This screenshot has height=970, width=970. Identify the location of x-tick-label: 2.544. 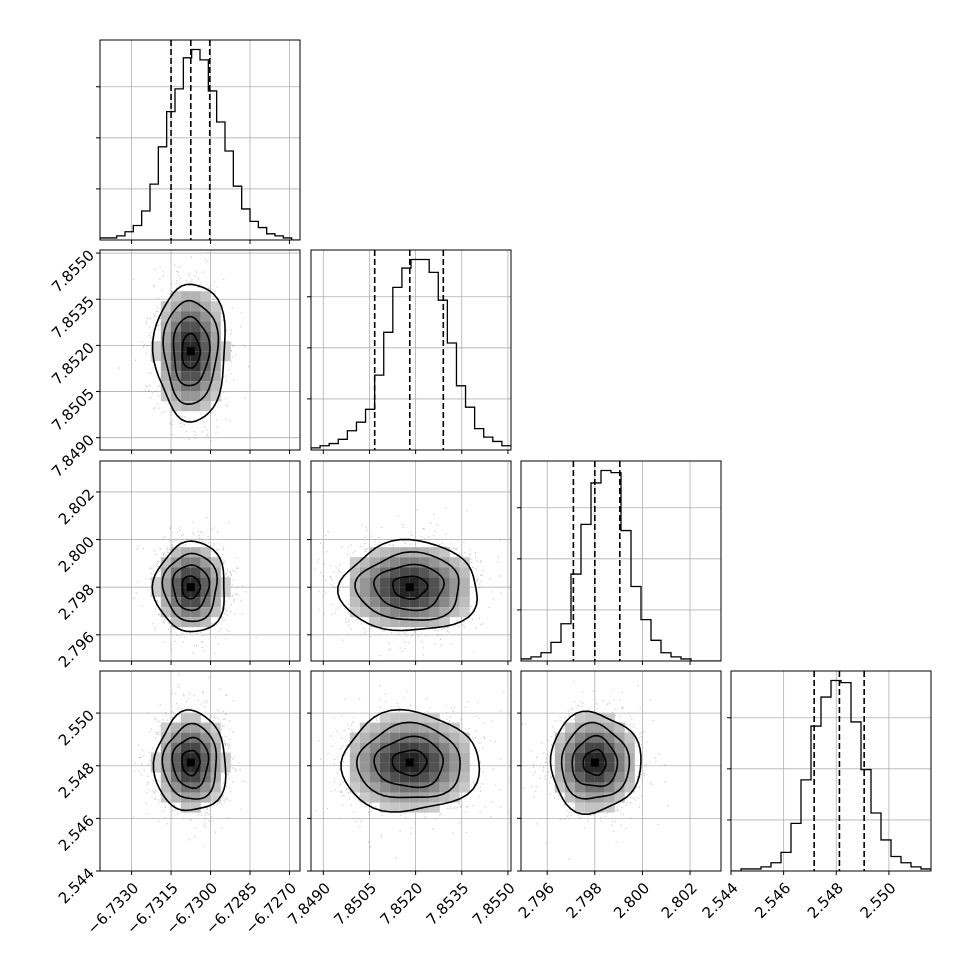
(720, 900).